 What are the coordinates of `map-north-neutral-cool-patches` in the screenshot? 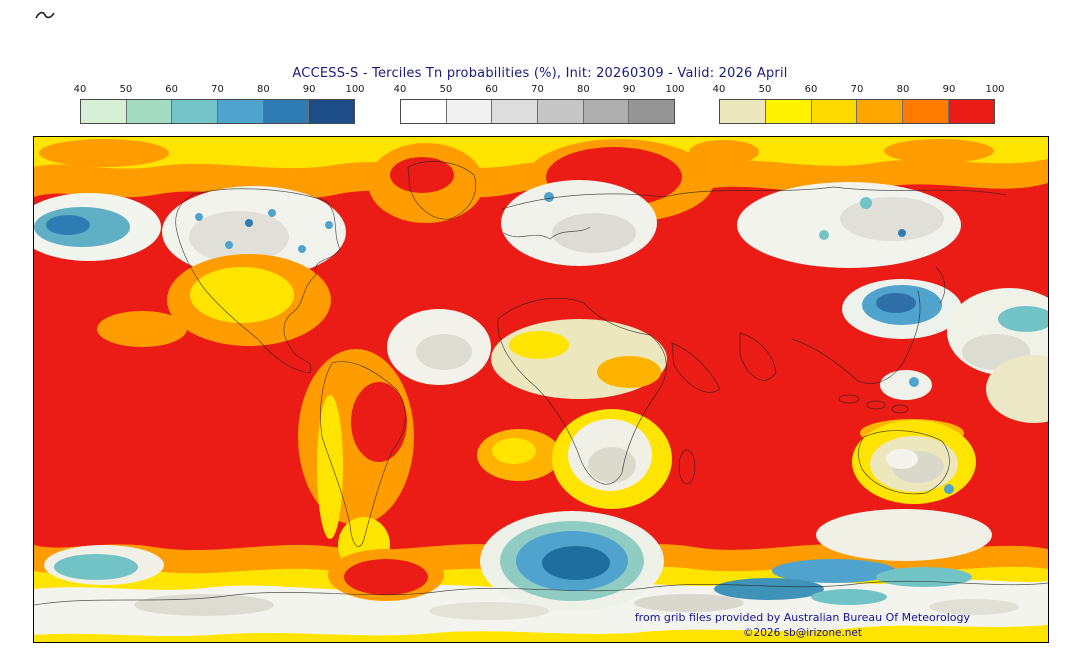 It's located at (497, 229).